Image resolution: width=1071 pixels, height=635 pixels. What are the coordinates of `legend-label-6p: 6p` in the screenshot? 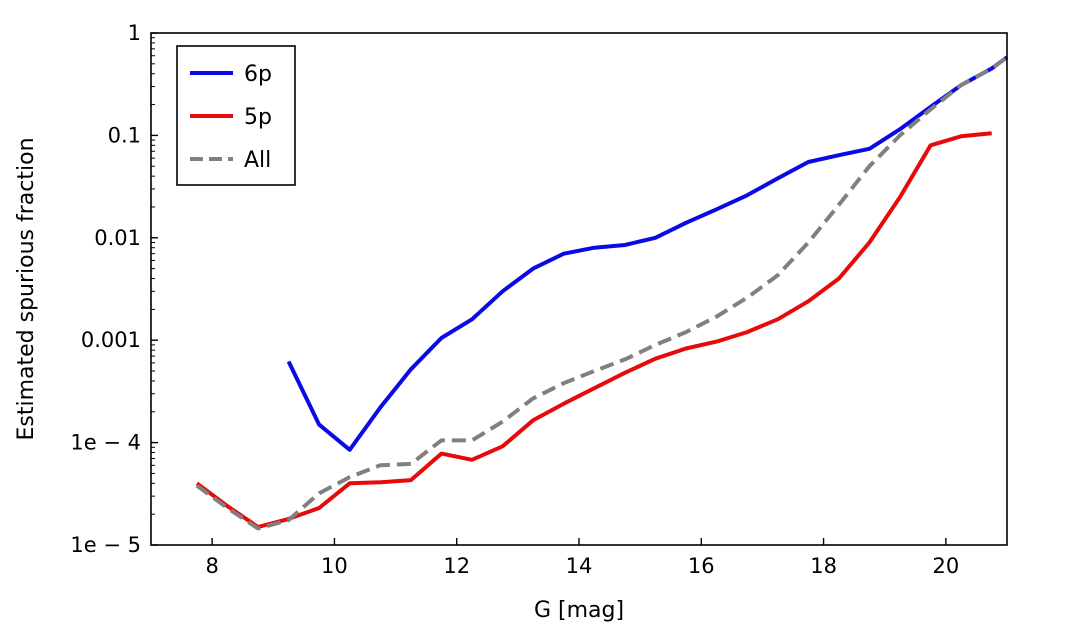 It's located at (258, 74).